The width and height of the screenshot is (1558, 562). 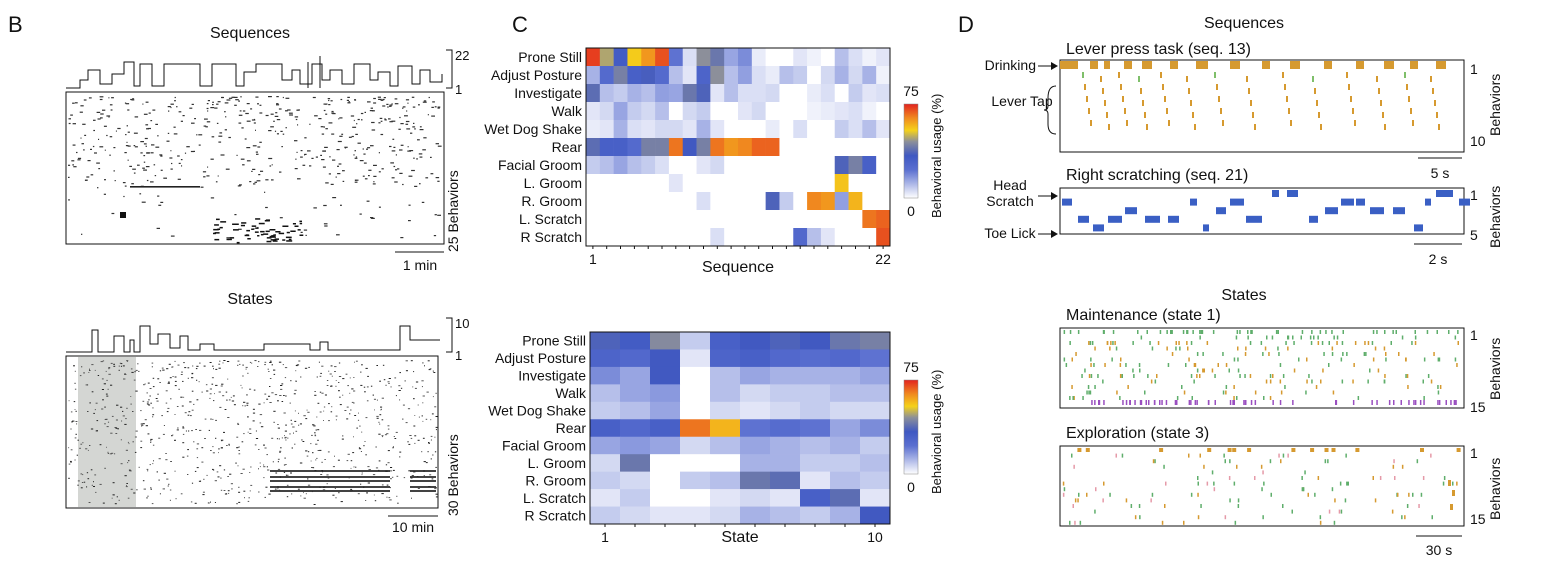 I want to click on colorbar-sequence: 75 0 Behavioral usage (%), so click(x=923, y=151).